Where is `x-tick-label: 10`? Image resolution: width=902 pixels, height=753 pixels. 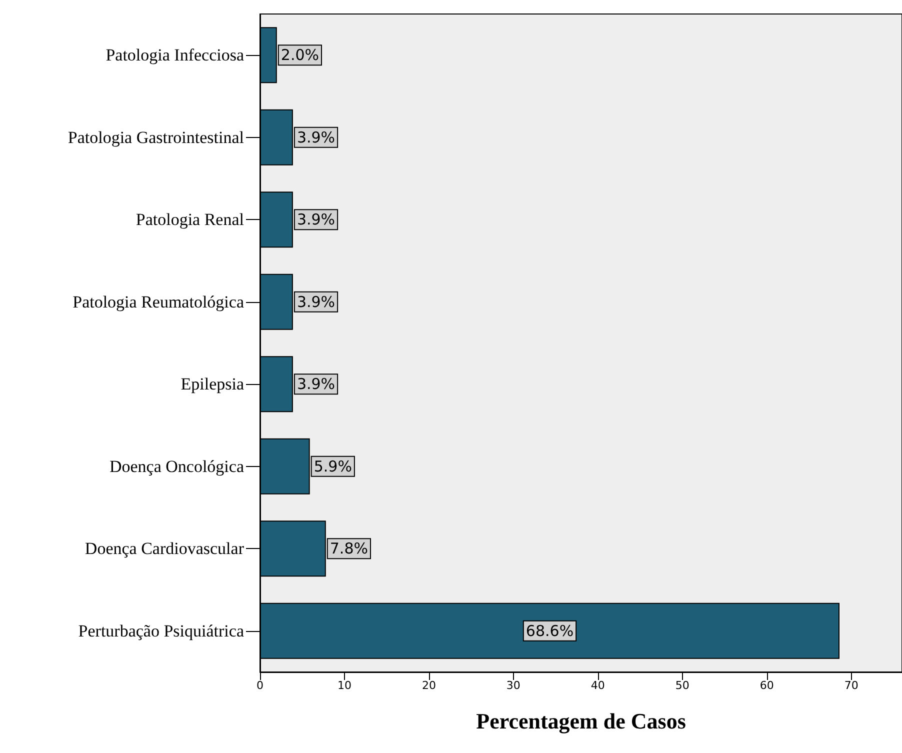 x-tick-label: 10 is located at coordinates (344, 685).